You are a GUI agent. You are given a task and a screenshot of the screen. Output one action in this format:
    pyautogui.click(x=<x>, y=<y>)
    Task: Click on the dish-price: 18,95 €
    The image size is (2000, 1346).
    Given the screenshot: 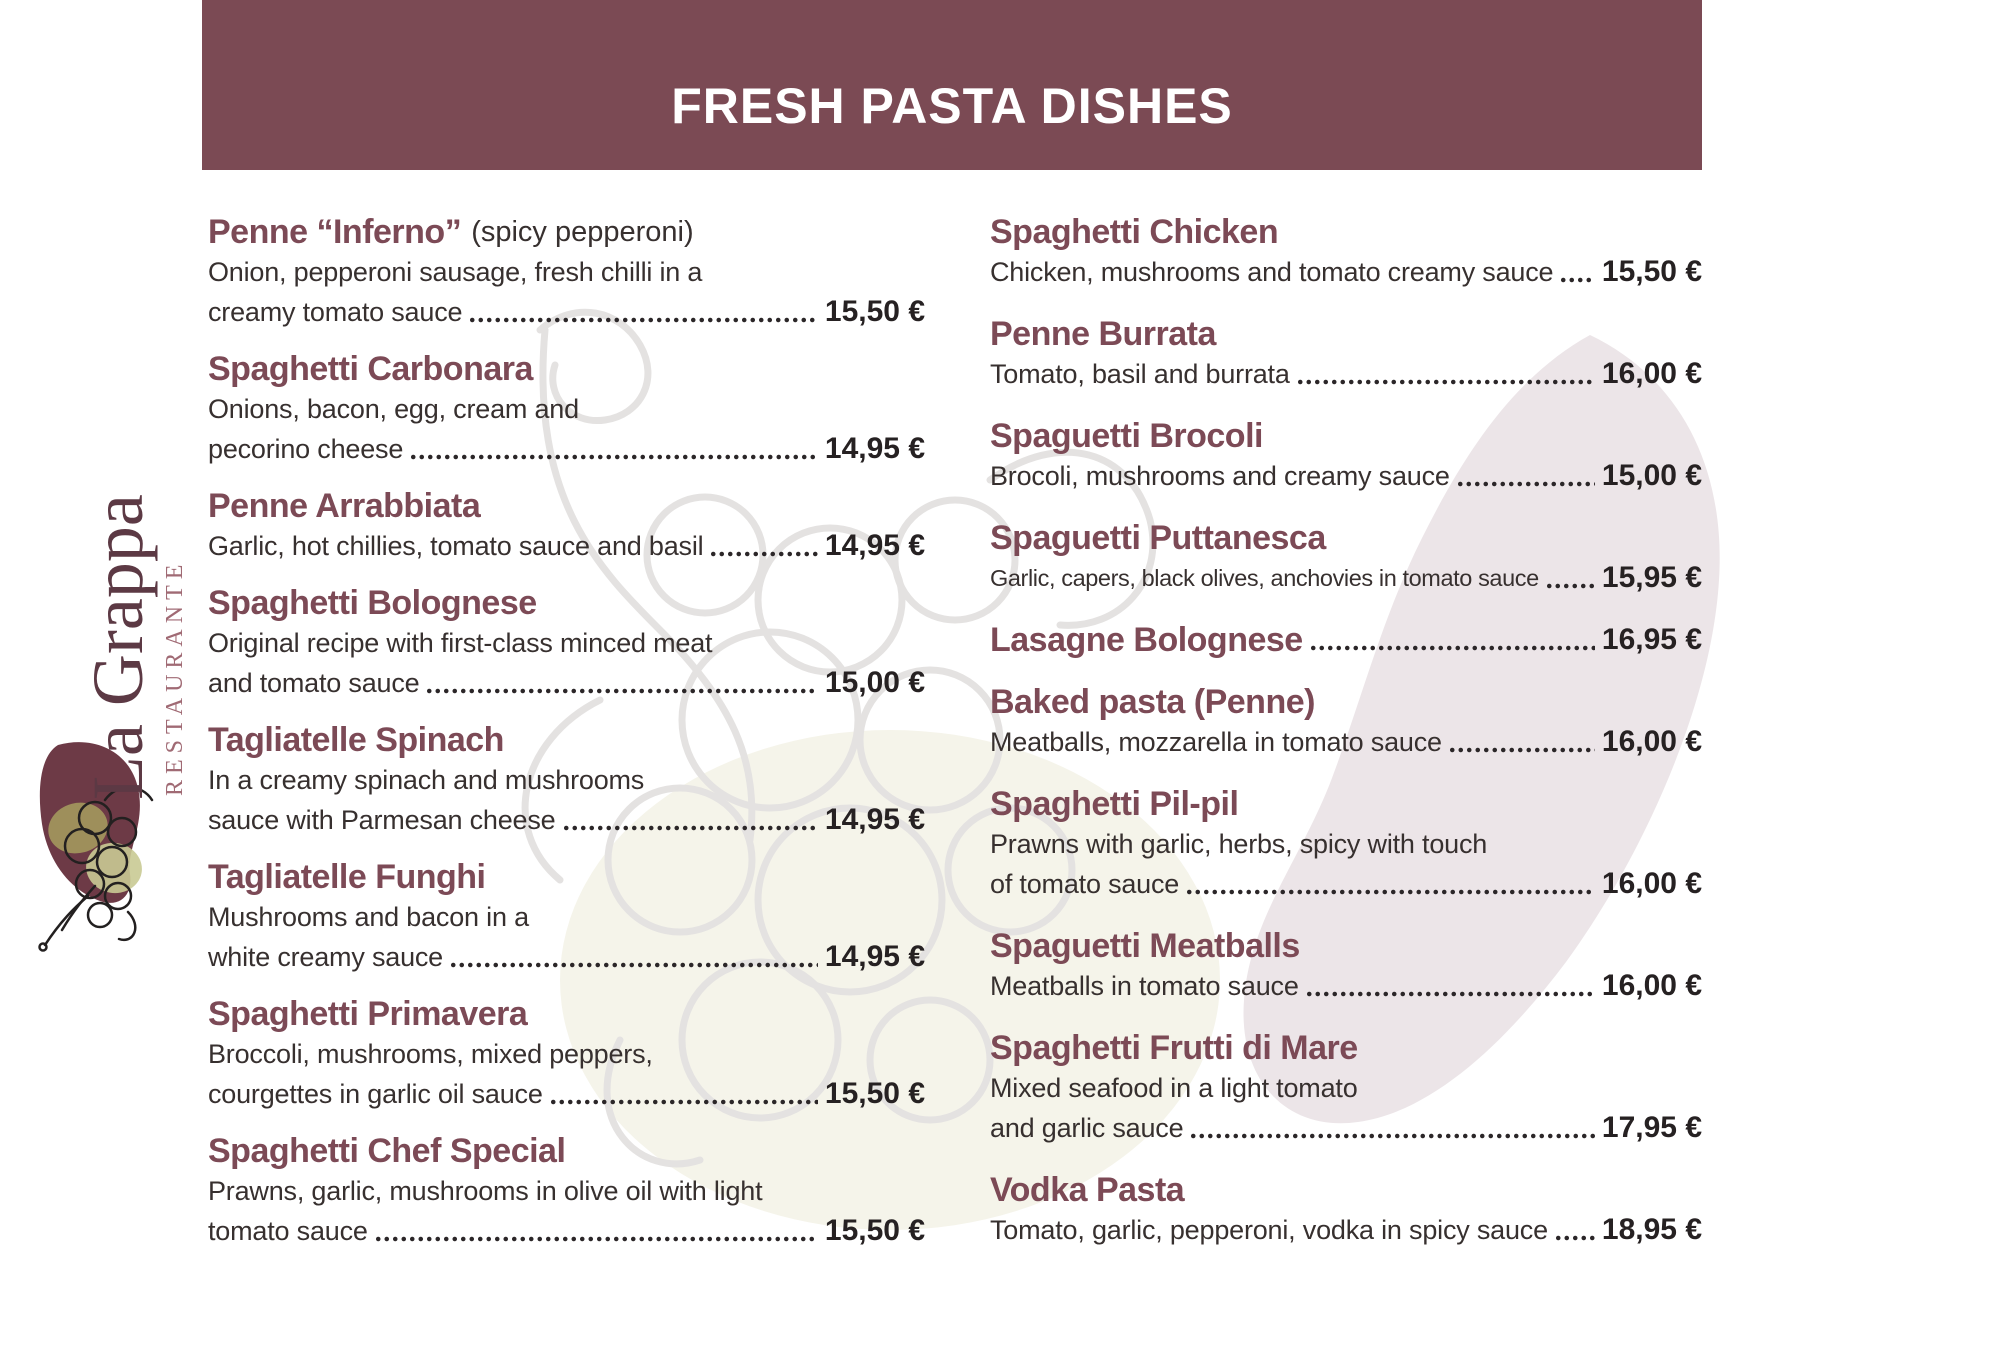 What is the action you would take?
    pyautogui.click(x=1651, y=1229)
    